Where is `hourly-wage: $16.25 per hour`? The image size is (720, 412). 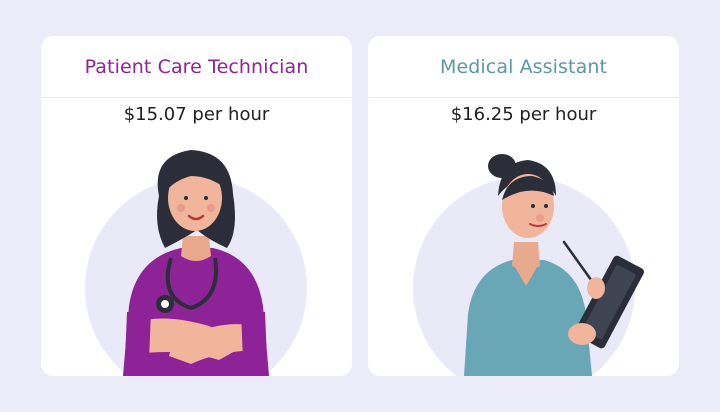 hourly-wage: $16.25 per hour is located at coordinates (523, 114).